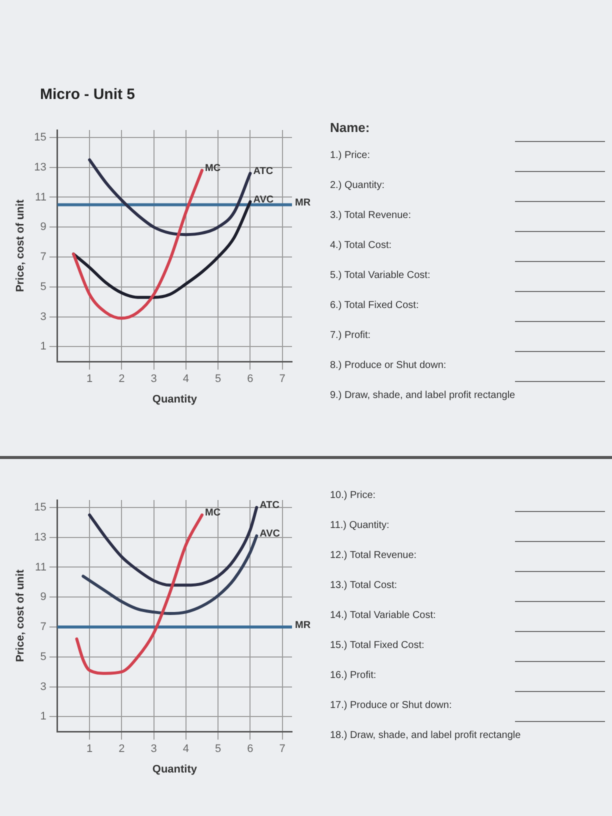 Image resolution: width=612 pixels, height=816 pixels. What do you see at coordinates (88, 94) in the screenshot?
I see `chart-title: Micro - Unit 5` at bounding box center [88, 94].